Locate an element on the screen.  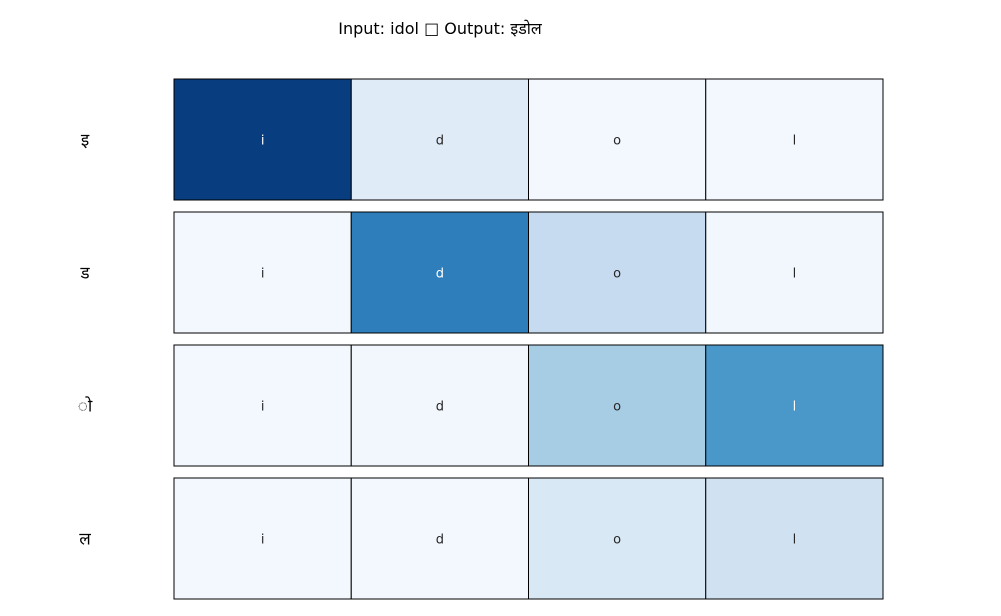
row-label: ड is located at coordinates (84, 274).